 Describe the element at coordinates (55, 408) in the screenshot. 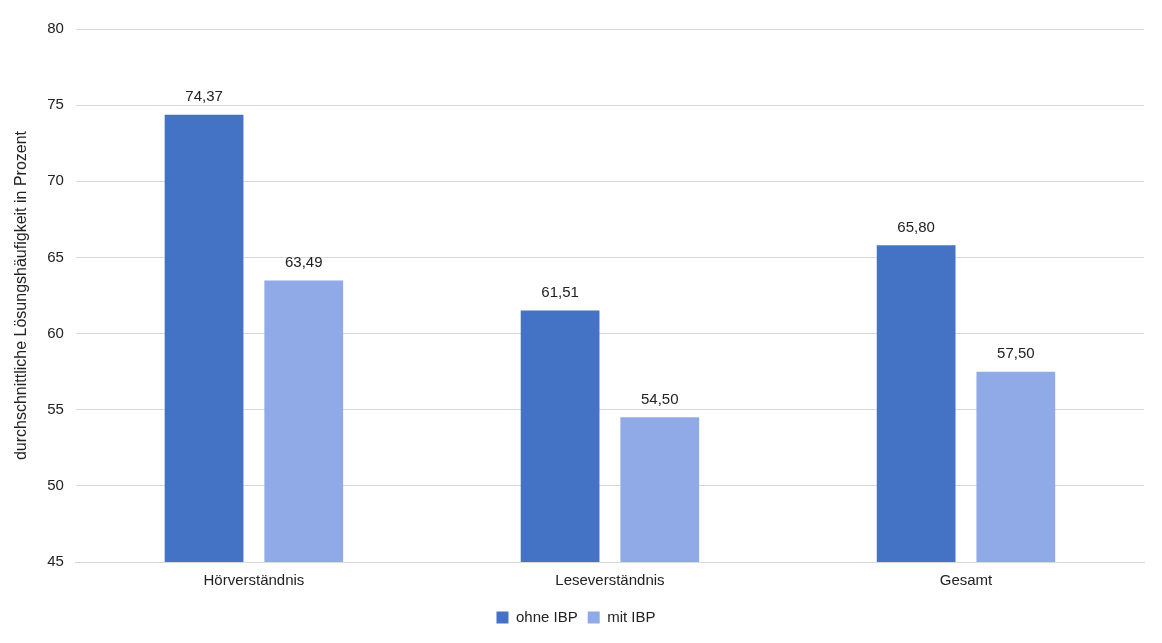

I see `y-tick-label: 55` at that location.